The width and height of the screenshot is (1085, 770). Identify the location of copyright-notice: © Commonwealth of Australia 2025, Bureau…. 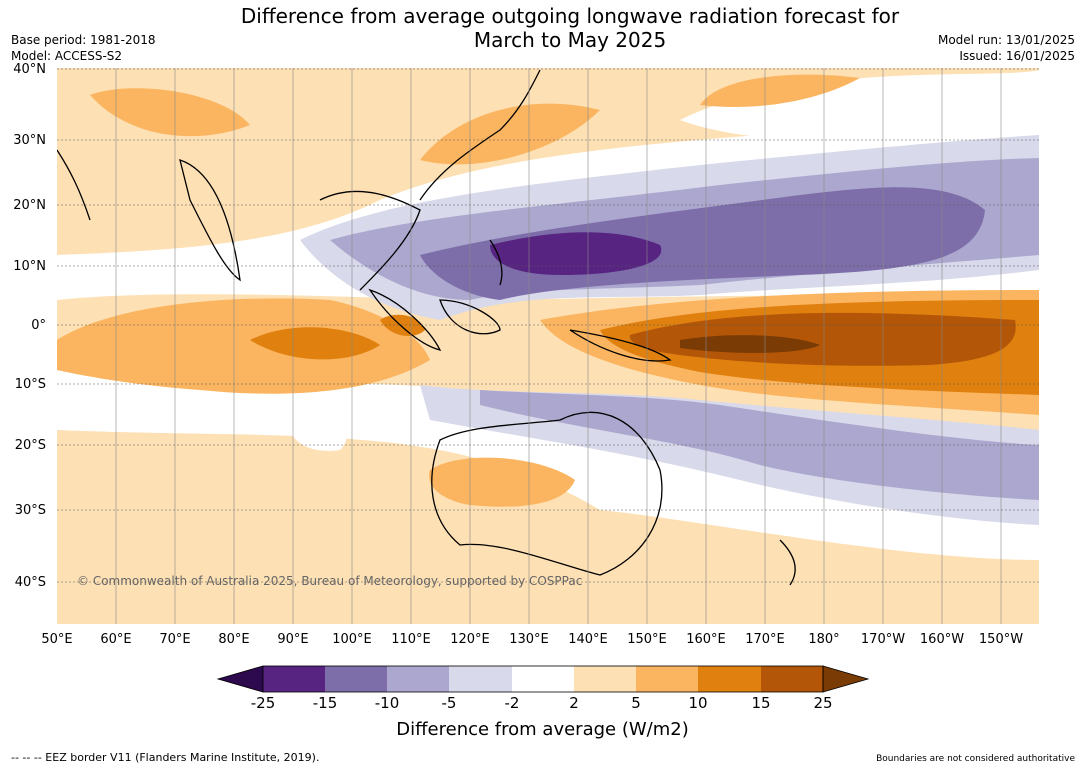
(330, 581).